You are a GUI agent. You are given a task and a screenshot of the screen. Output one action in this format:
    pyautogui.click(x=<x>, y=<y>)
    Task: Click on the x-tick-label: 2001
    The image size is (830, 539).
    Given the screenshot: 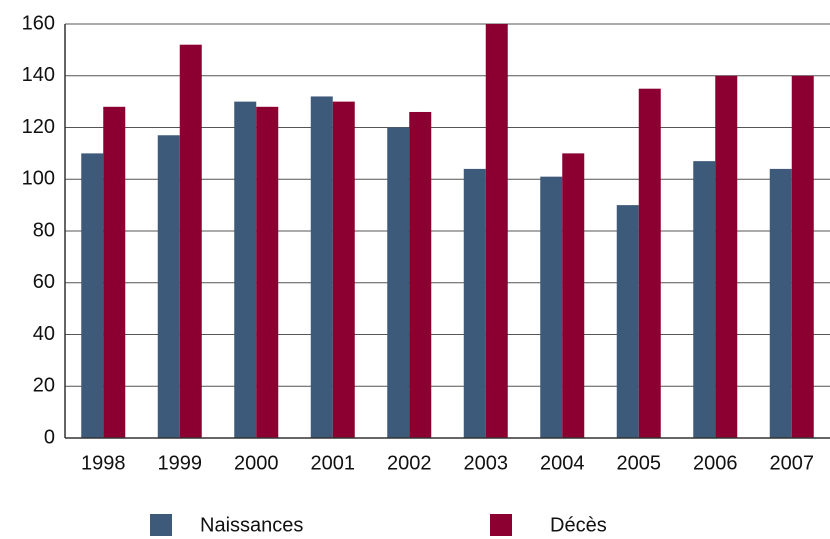 What is the action you would take?
    pyautogui.click(x=333, y=463)
    